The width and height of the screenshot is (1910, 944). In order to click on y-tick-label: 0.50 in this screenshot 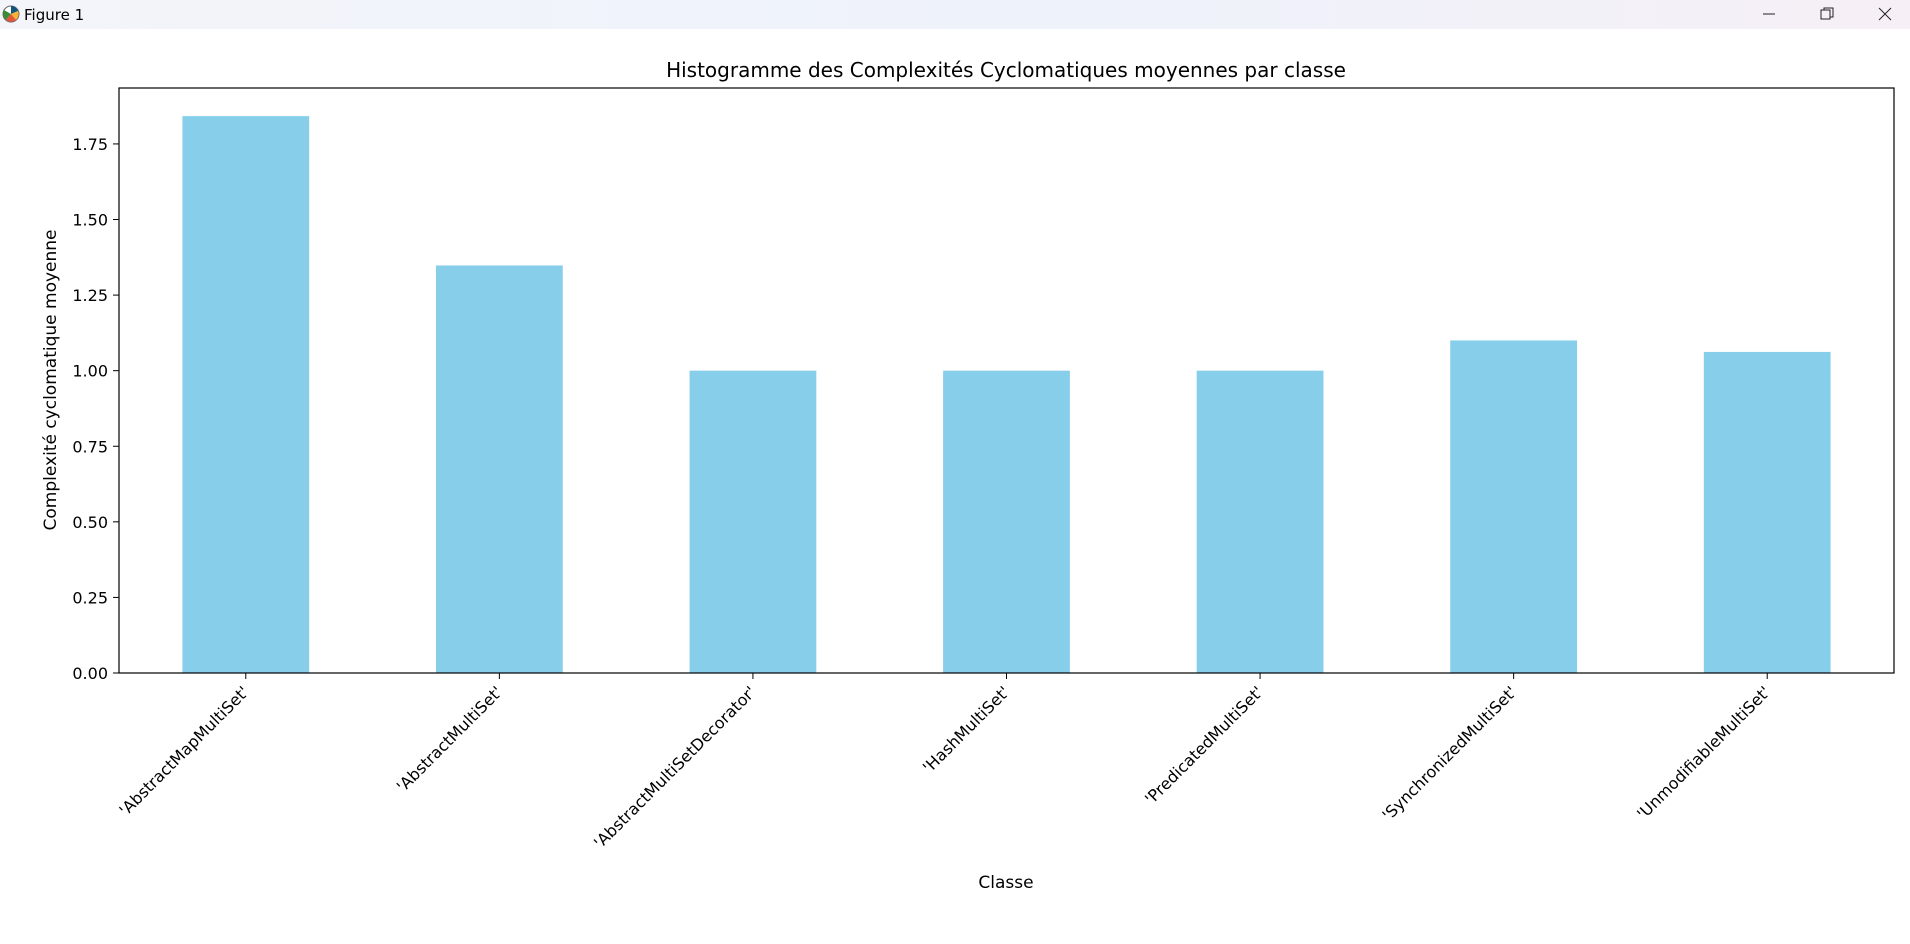, I will do `click(90, 522)`.